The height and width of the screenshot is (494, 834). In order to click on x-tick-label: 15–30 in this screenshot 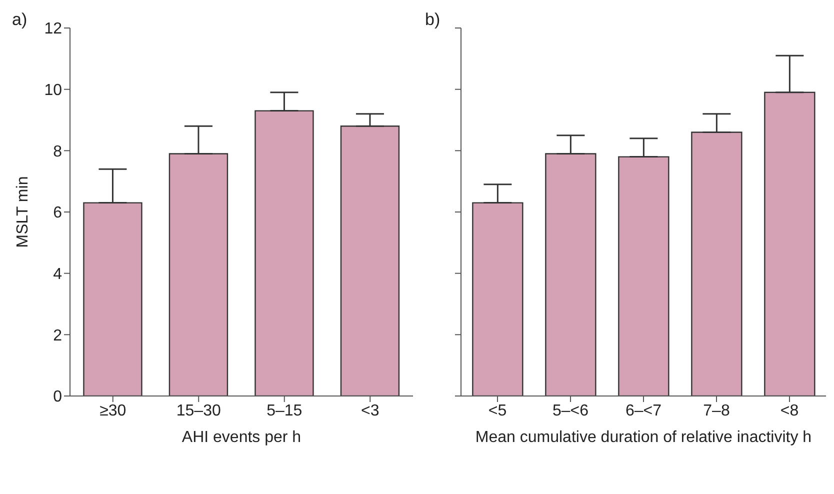, I will do `click(198, 411)`.